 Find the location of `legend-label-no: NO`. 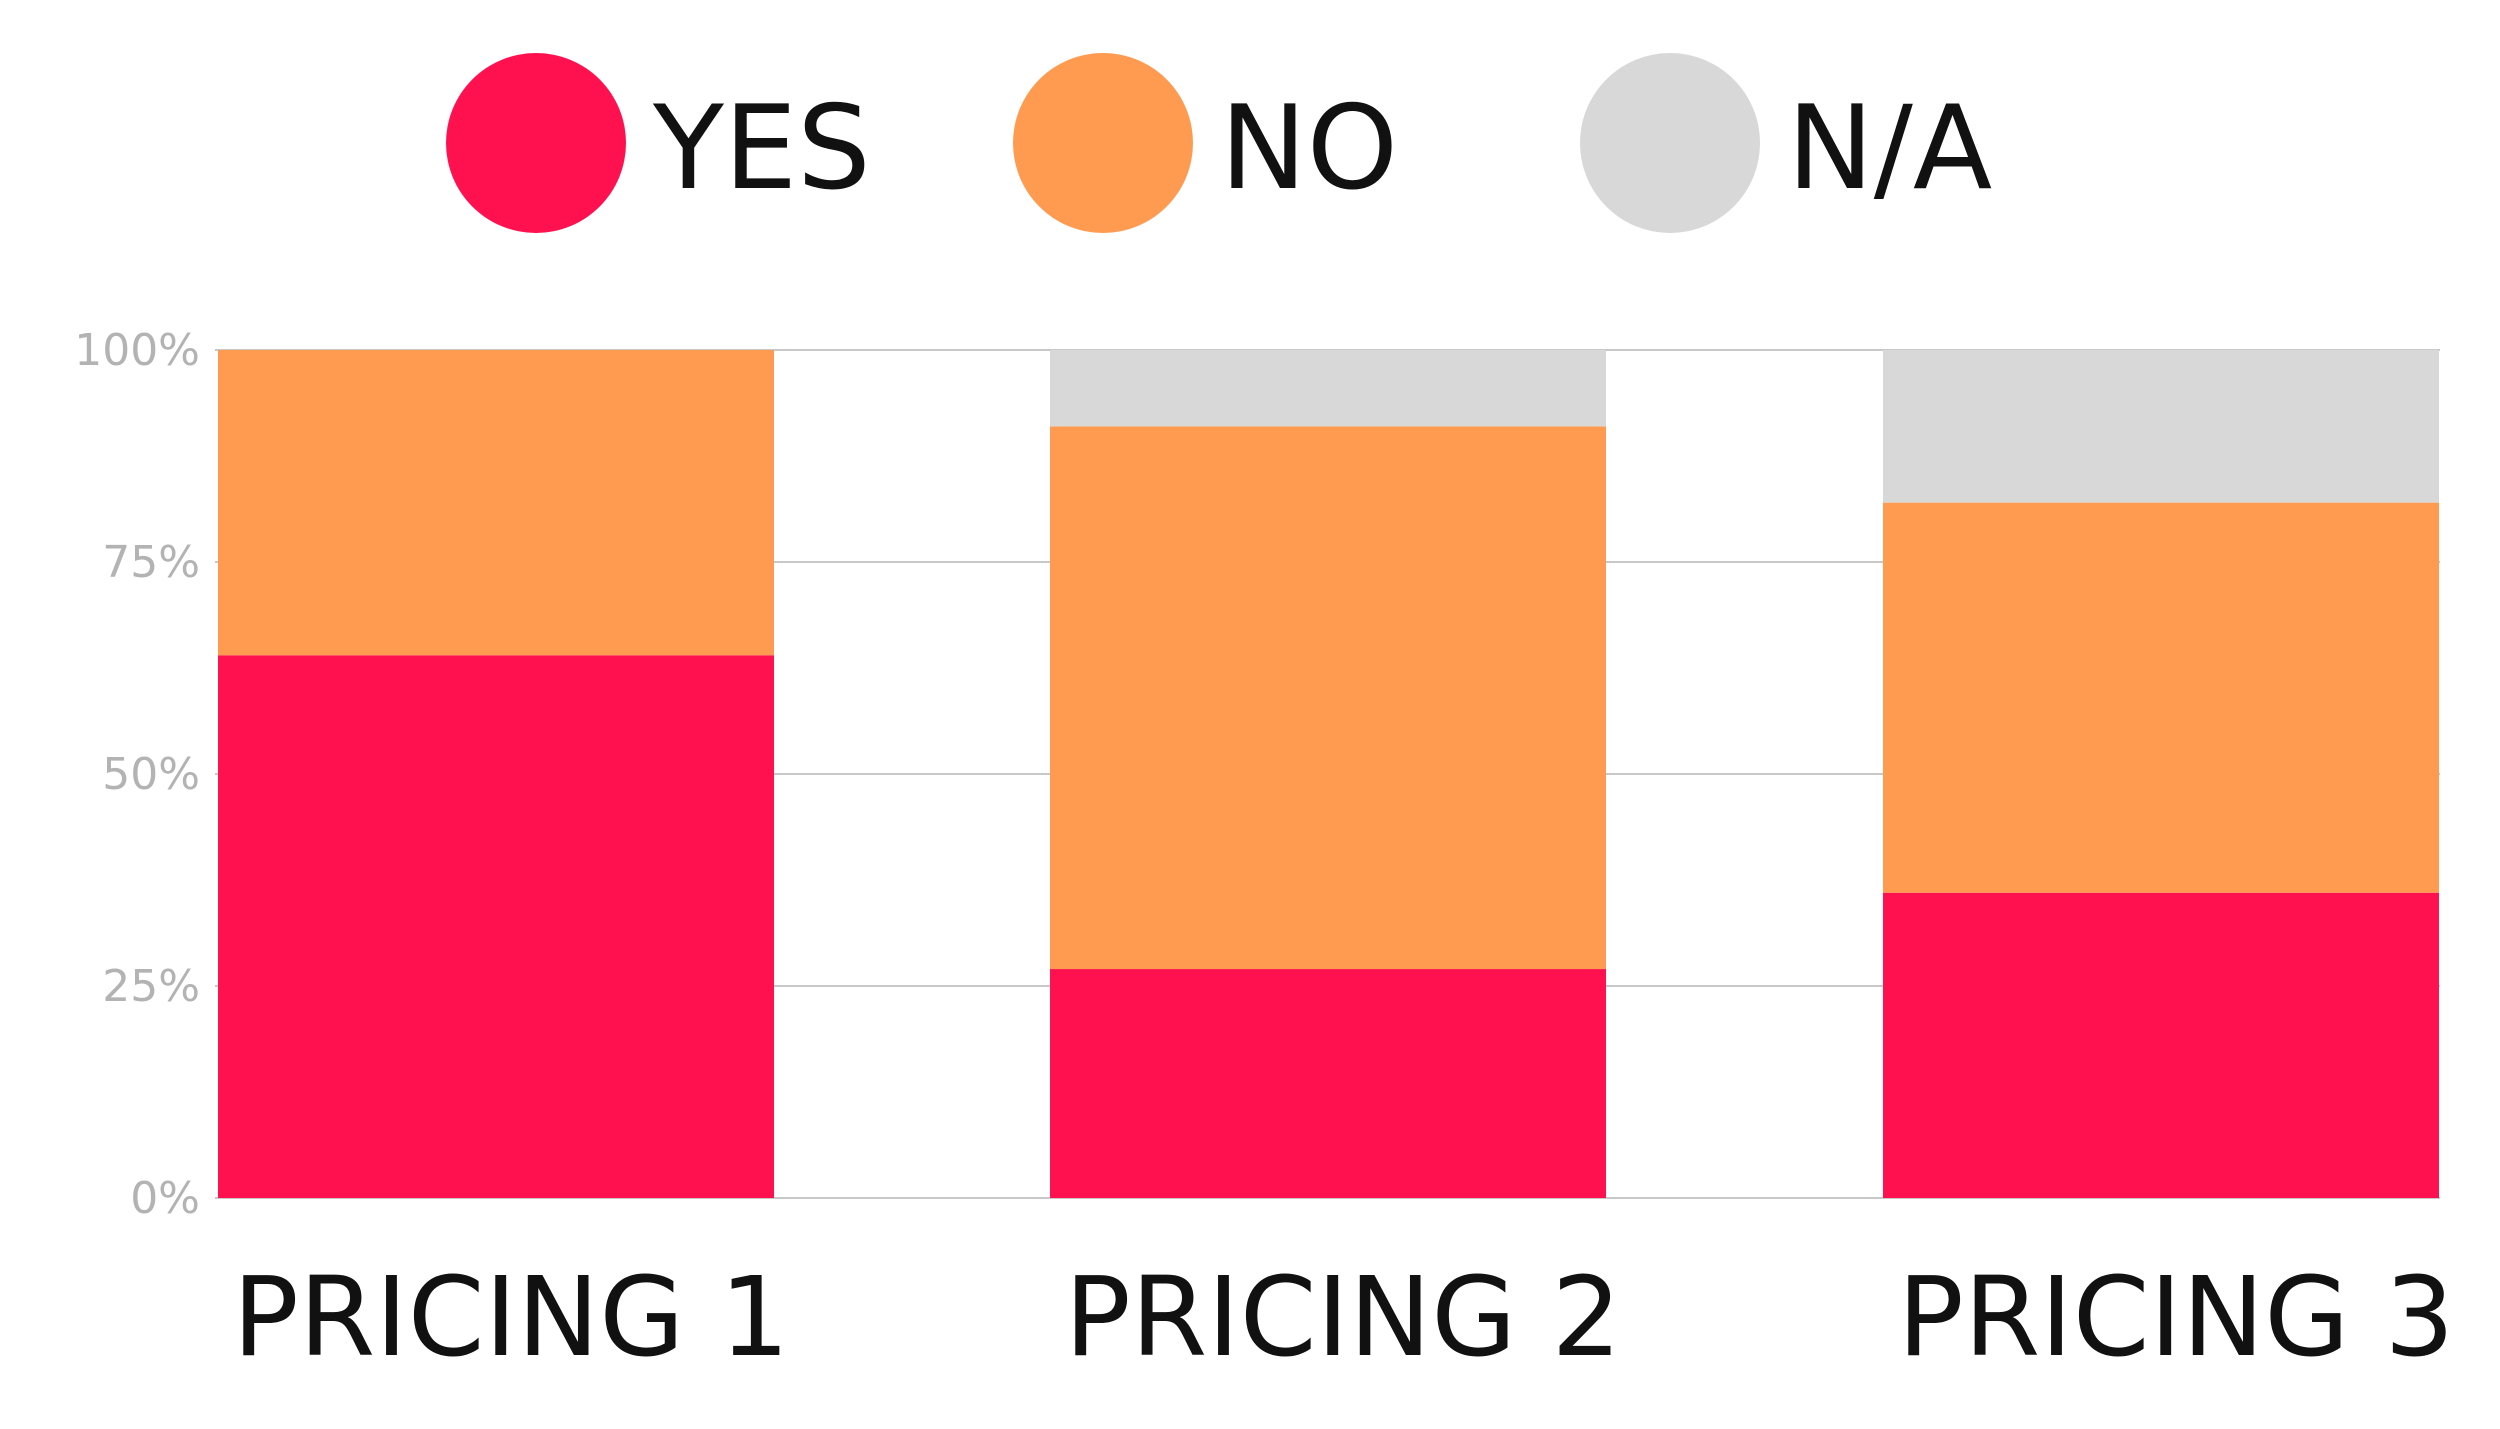

legend-label-no: NO is located at coordinates (1309, 148).